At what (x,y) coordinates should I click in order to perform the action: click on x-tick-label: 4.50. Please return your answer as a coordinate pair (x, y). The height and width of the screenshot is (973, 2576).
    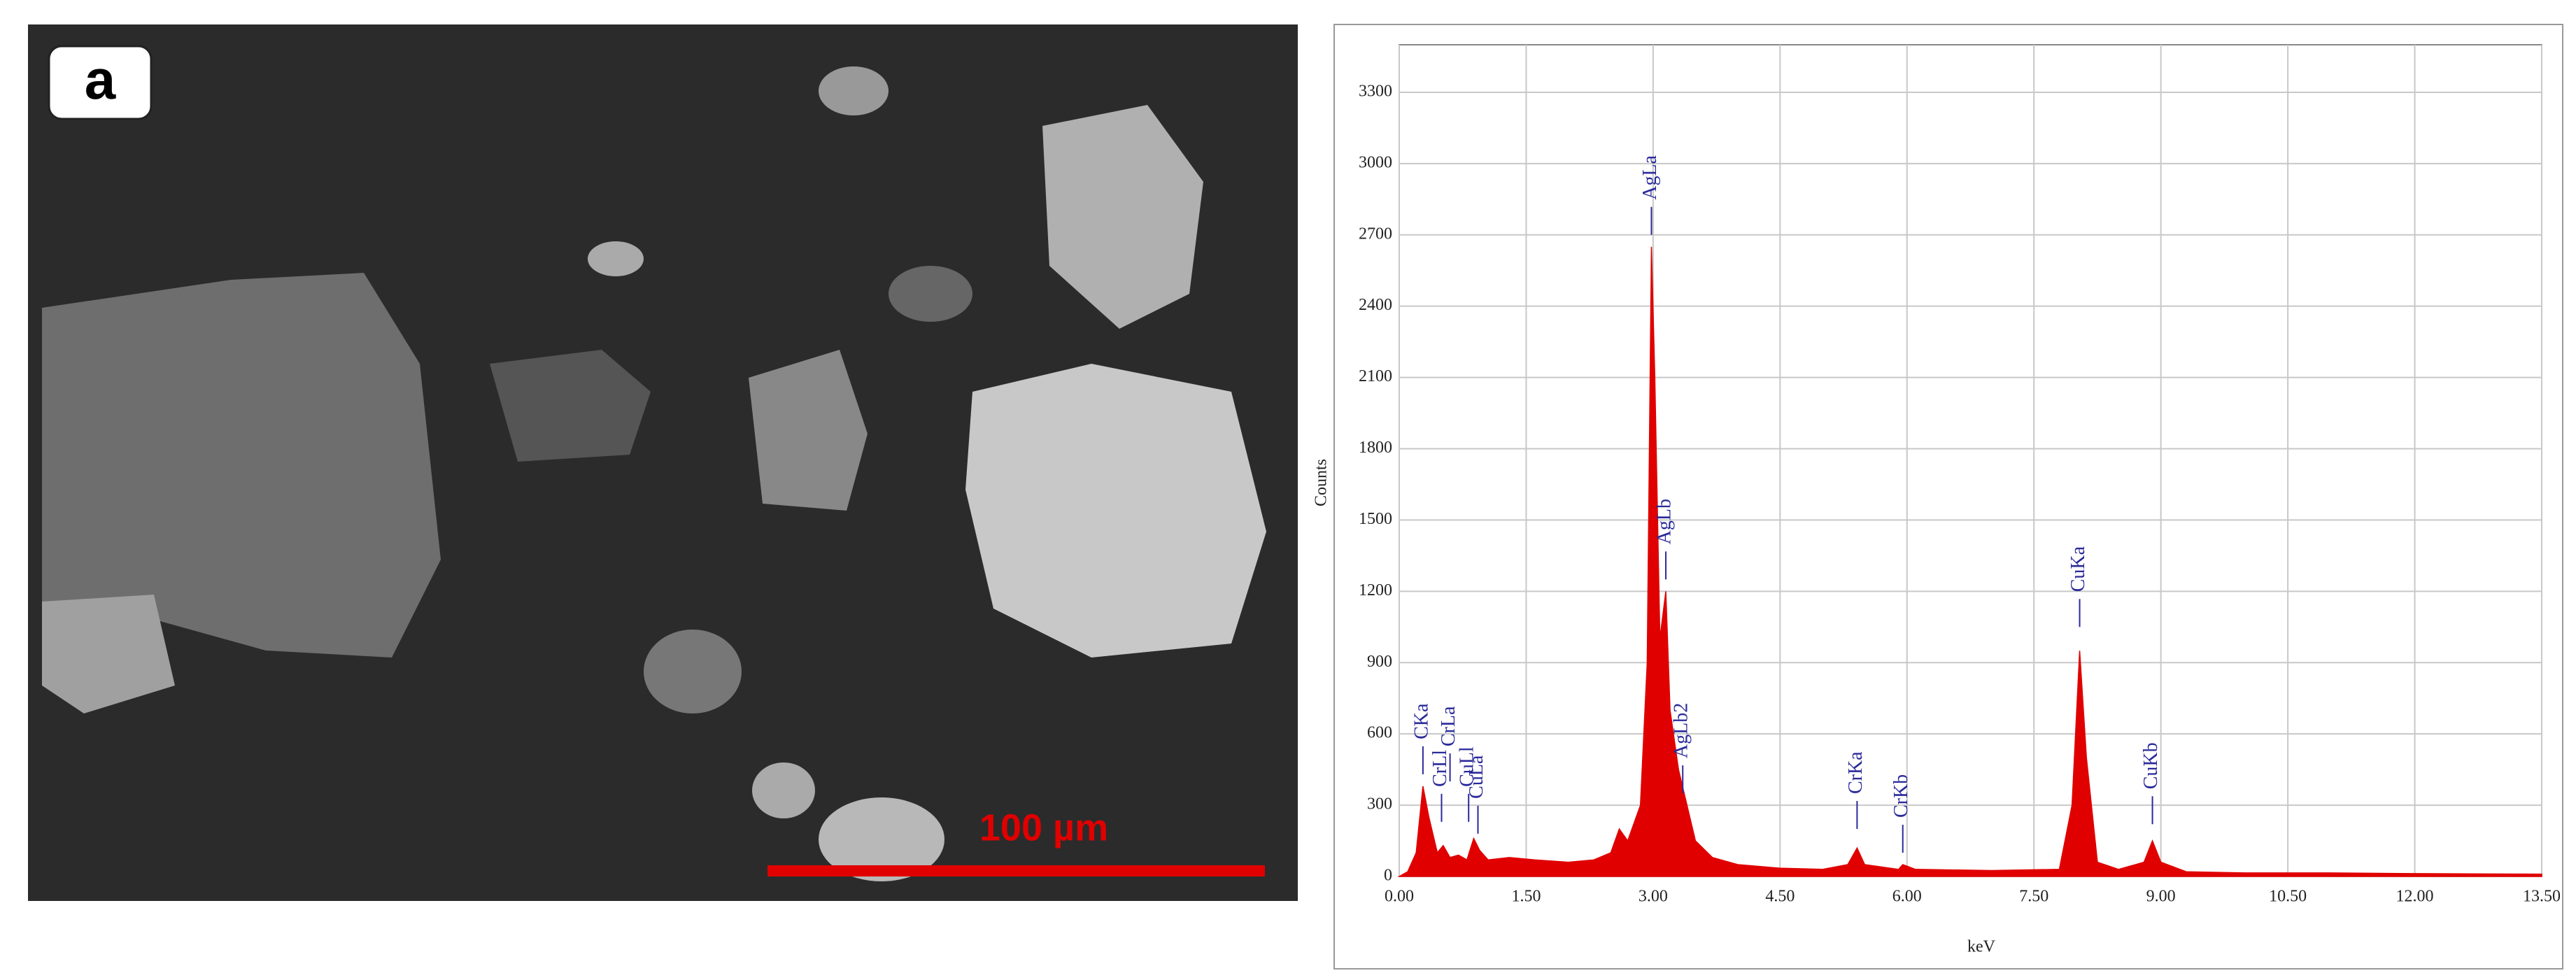
    Looking at the image, I should click on (1780, 897).